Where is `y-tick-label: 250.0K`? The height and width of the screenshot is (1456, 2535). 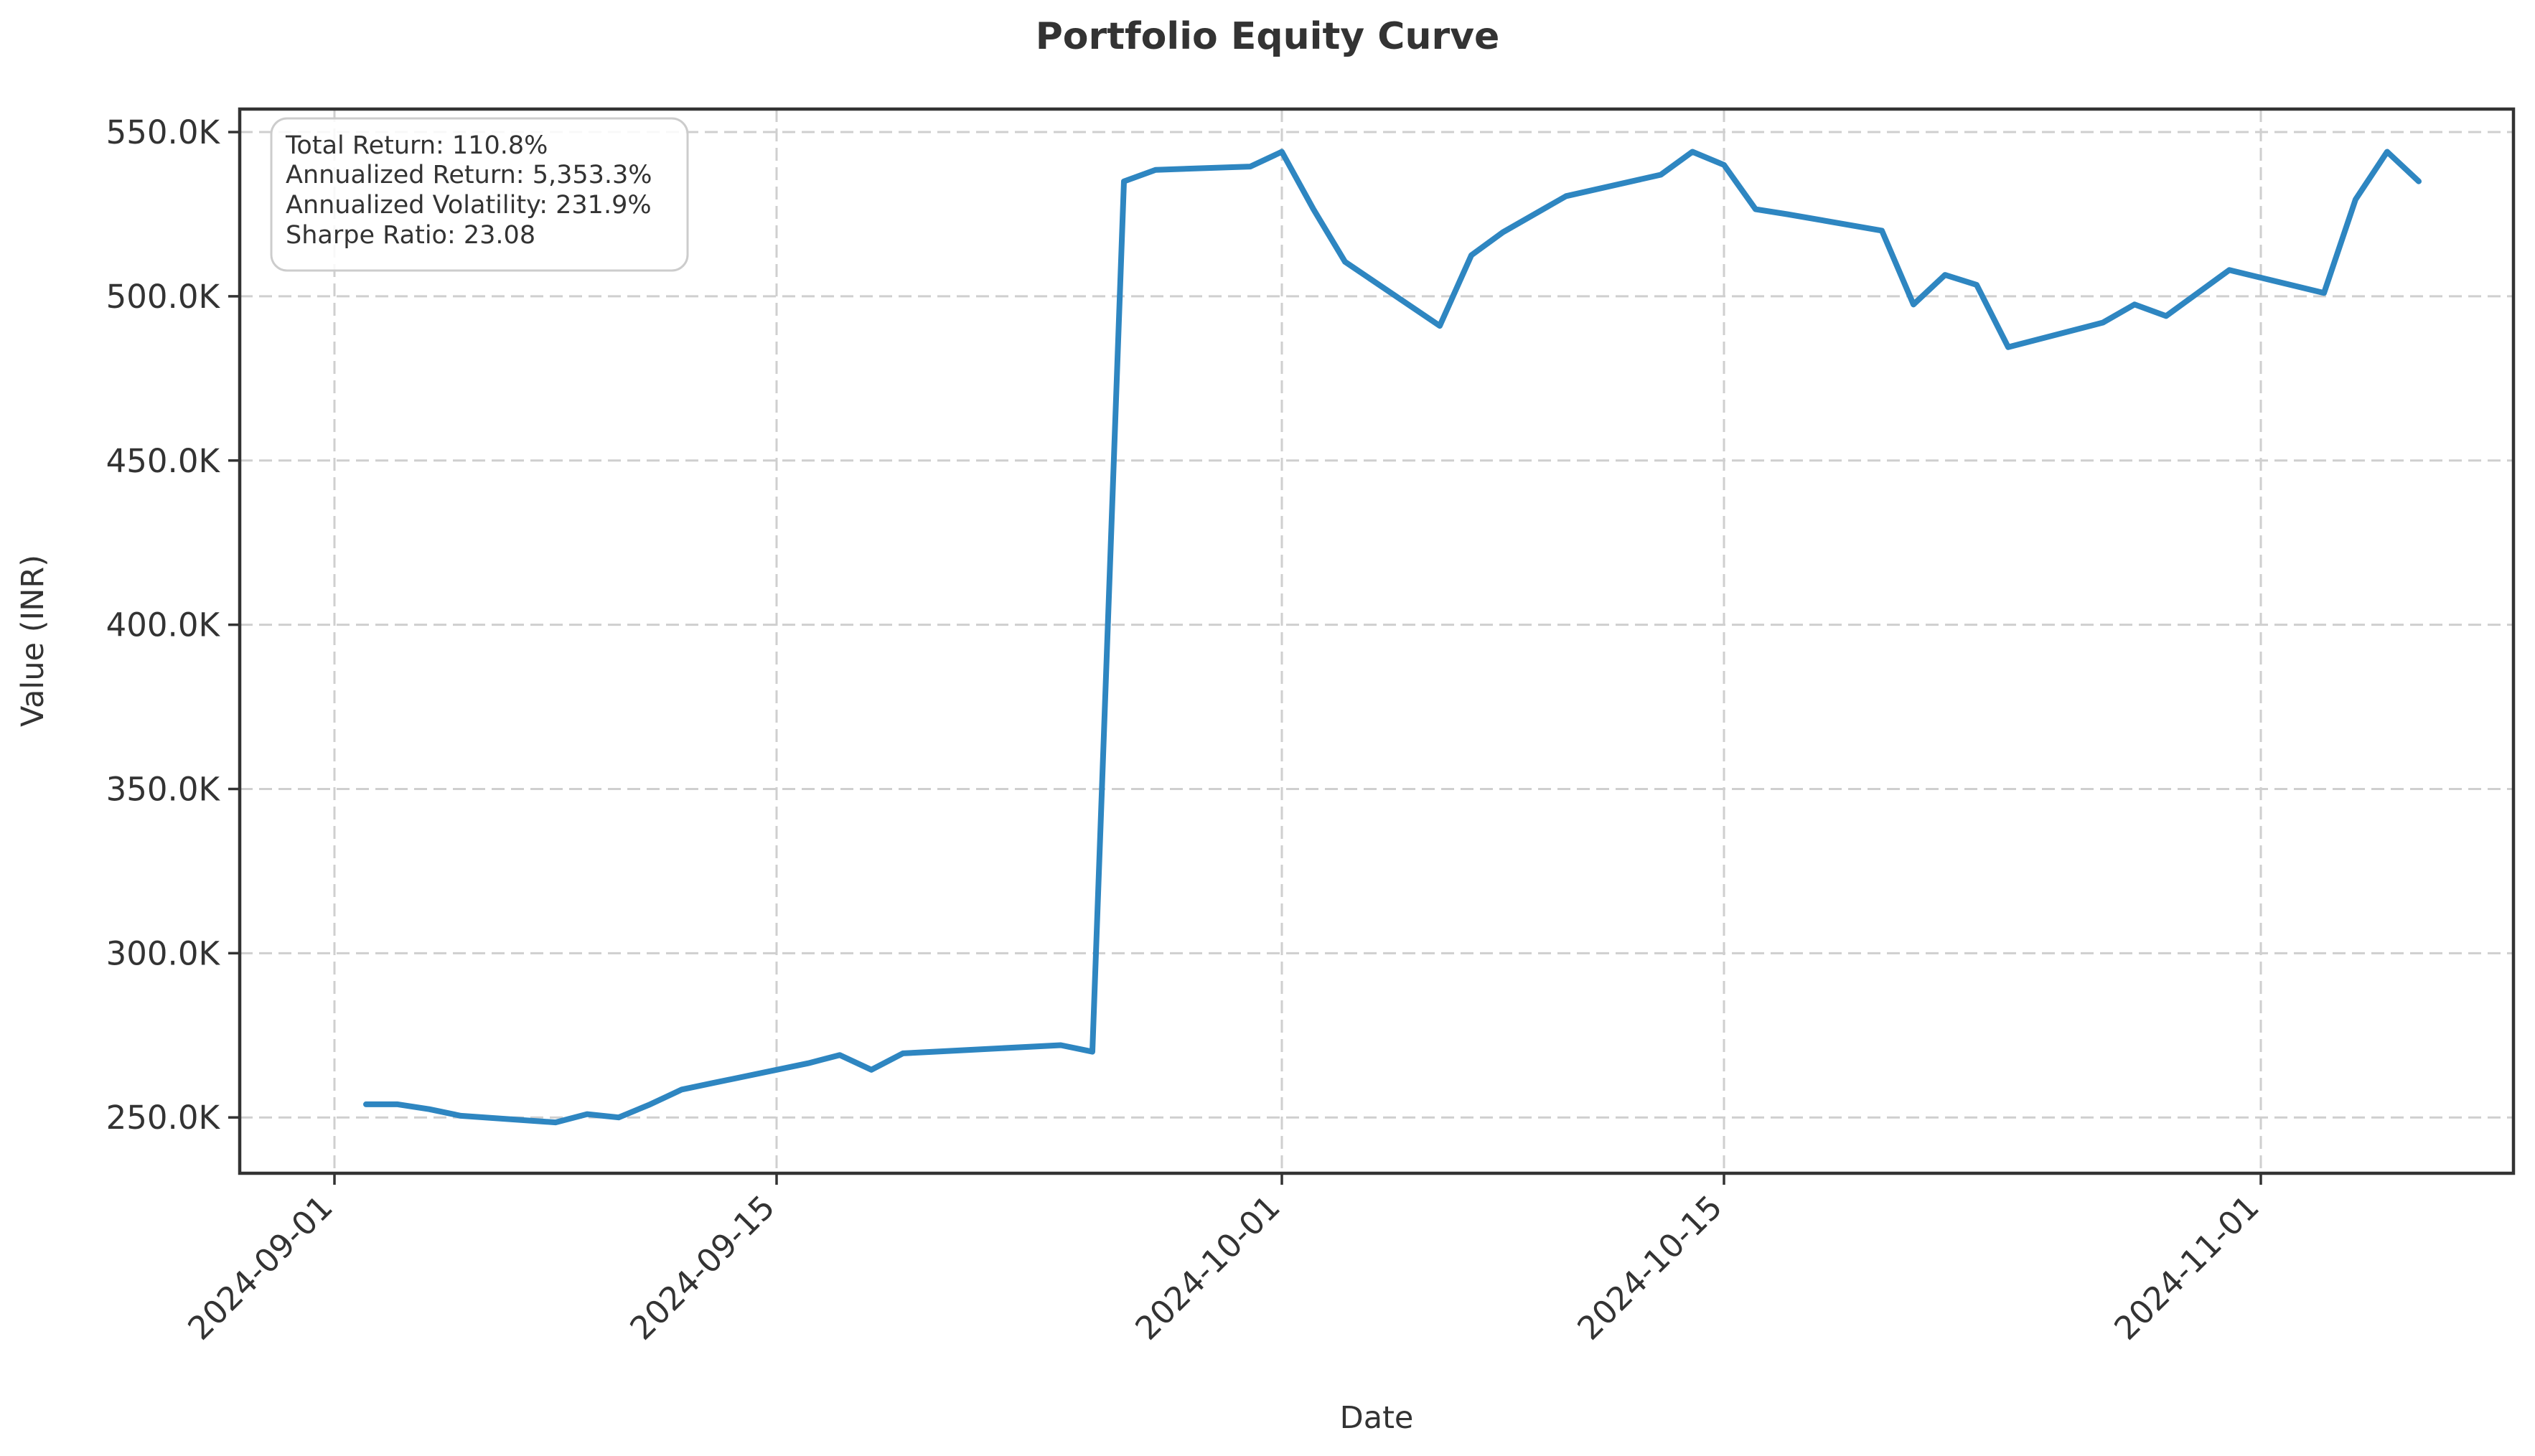
y-tick-label: 250.0K is located at coordinates (164, 1118).